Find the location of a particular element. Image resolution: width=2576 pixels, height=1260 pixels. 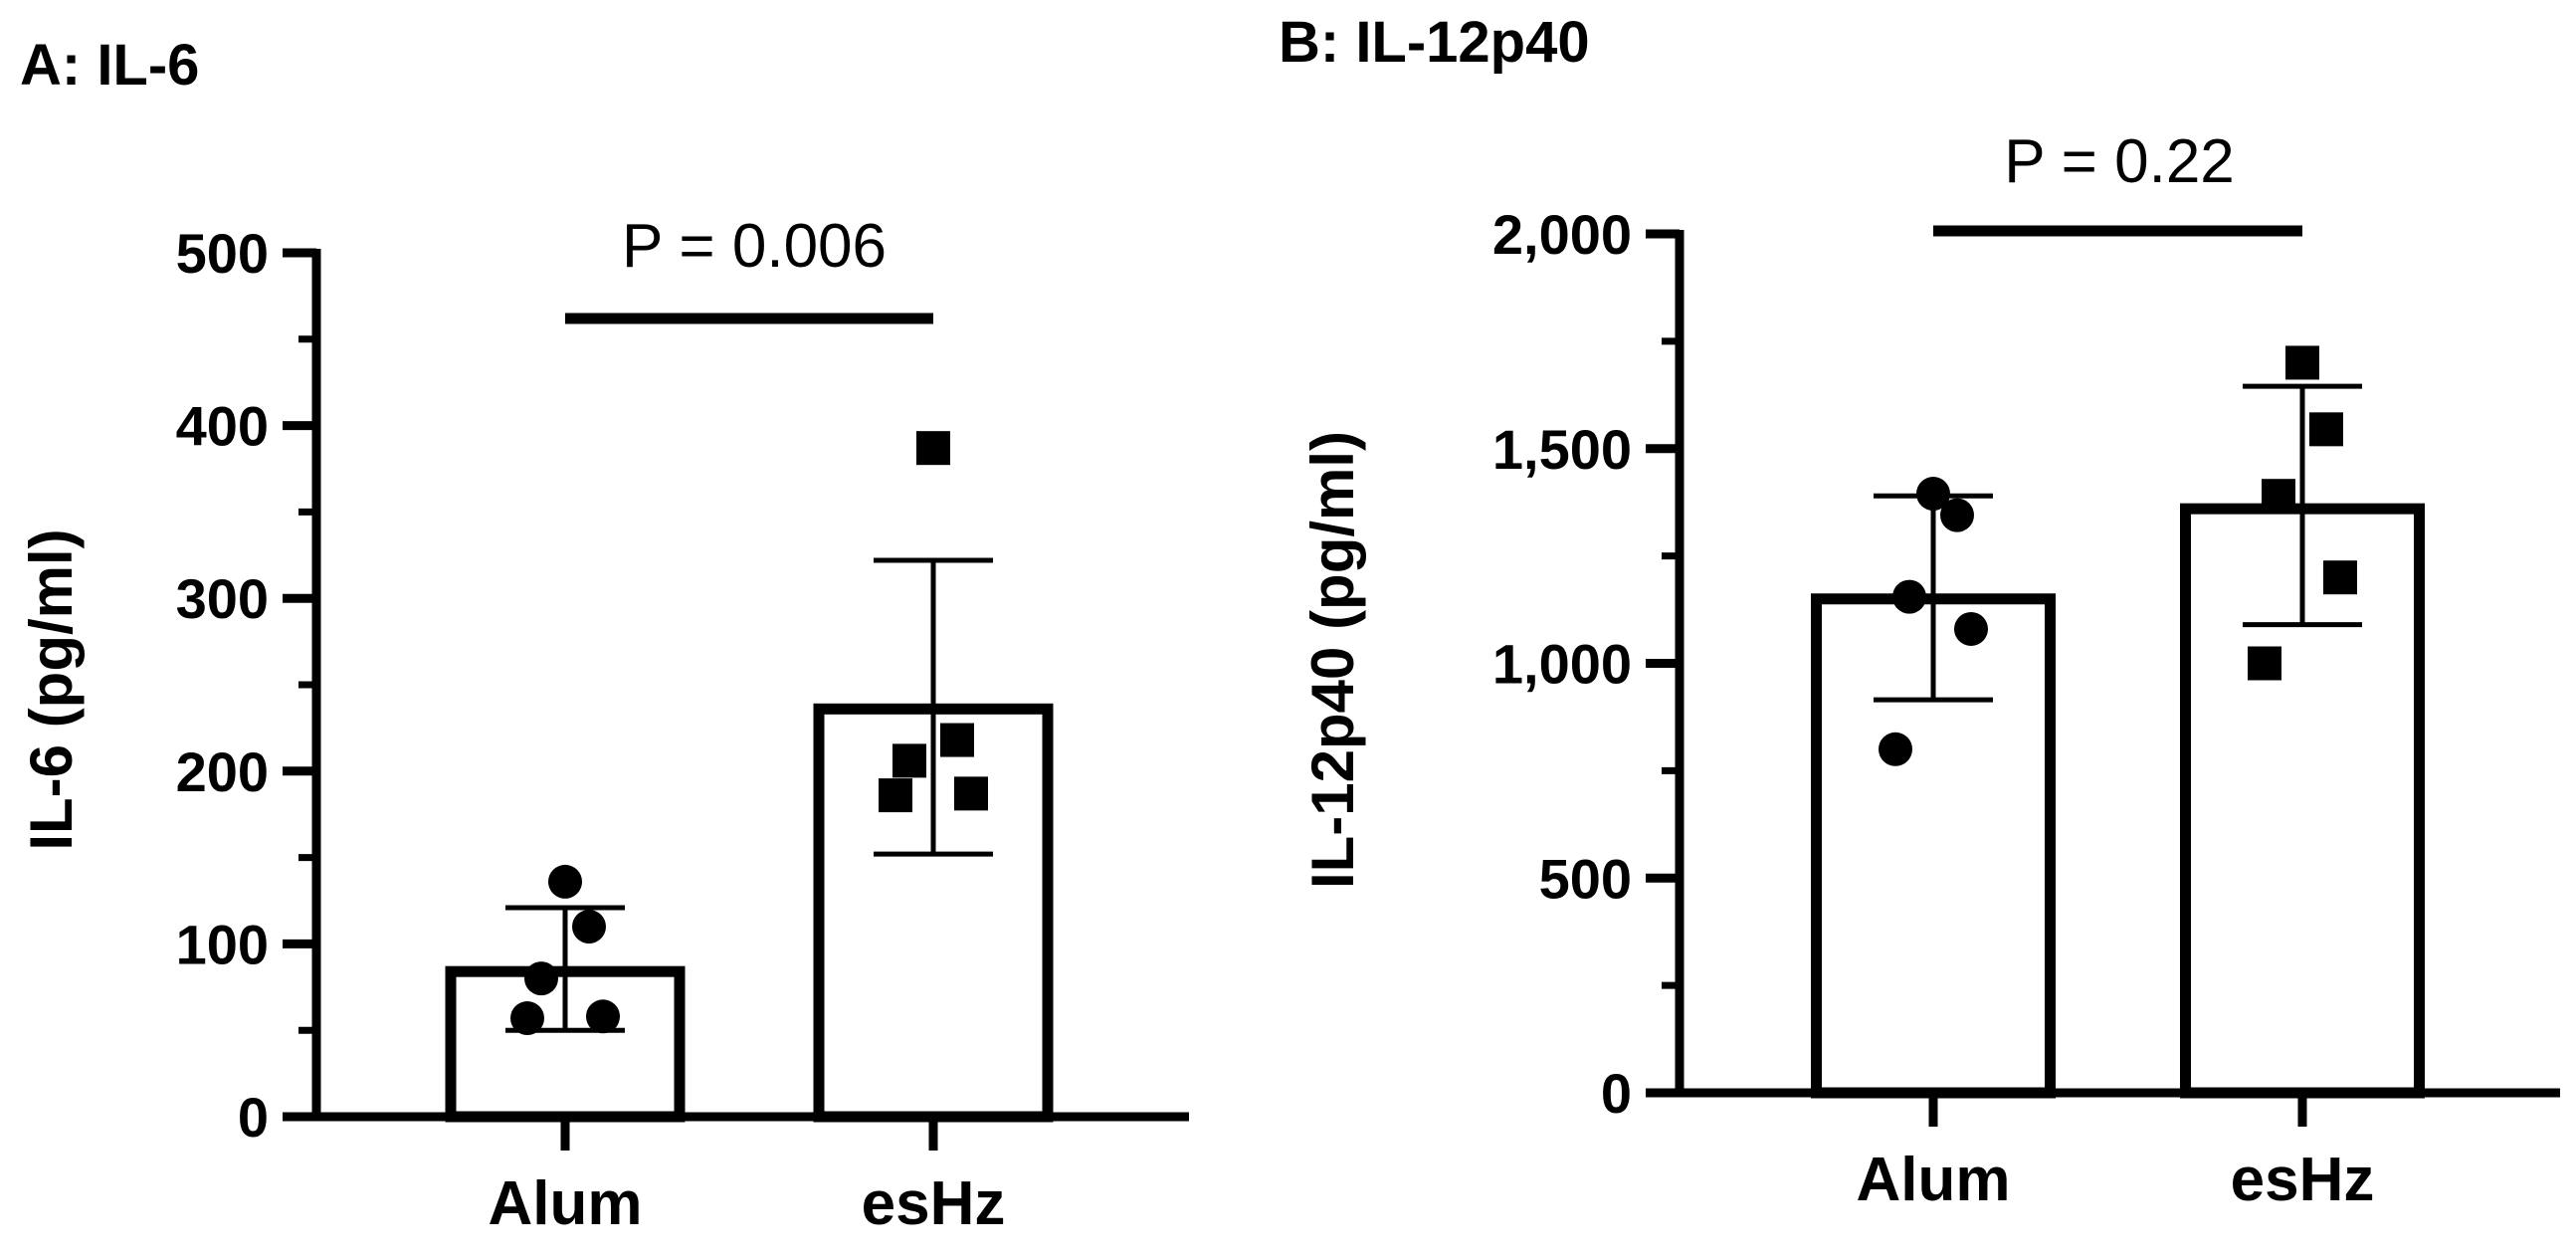

panel-b-x-tick-label-alum: Alum is located at coordinates (1934, 1180).